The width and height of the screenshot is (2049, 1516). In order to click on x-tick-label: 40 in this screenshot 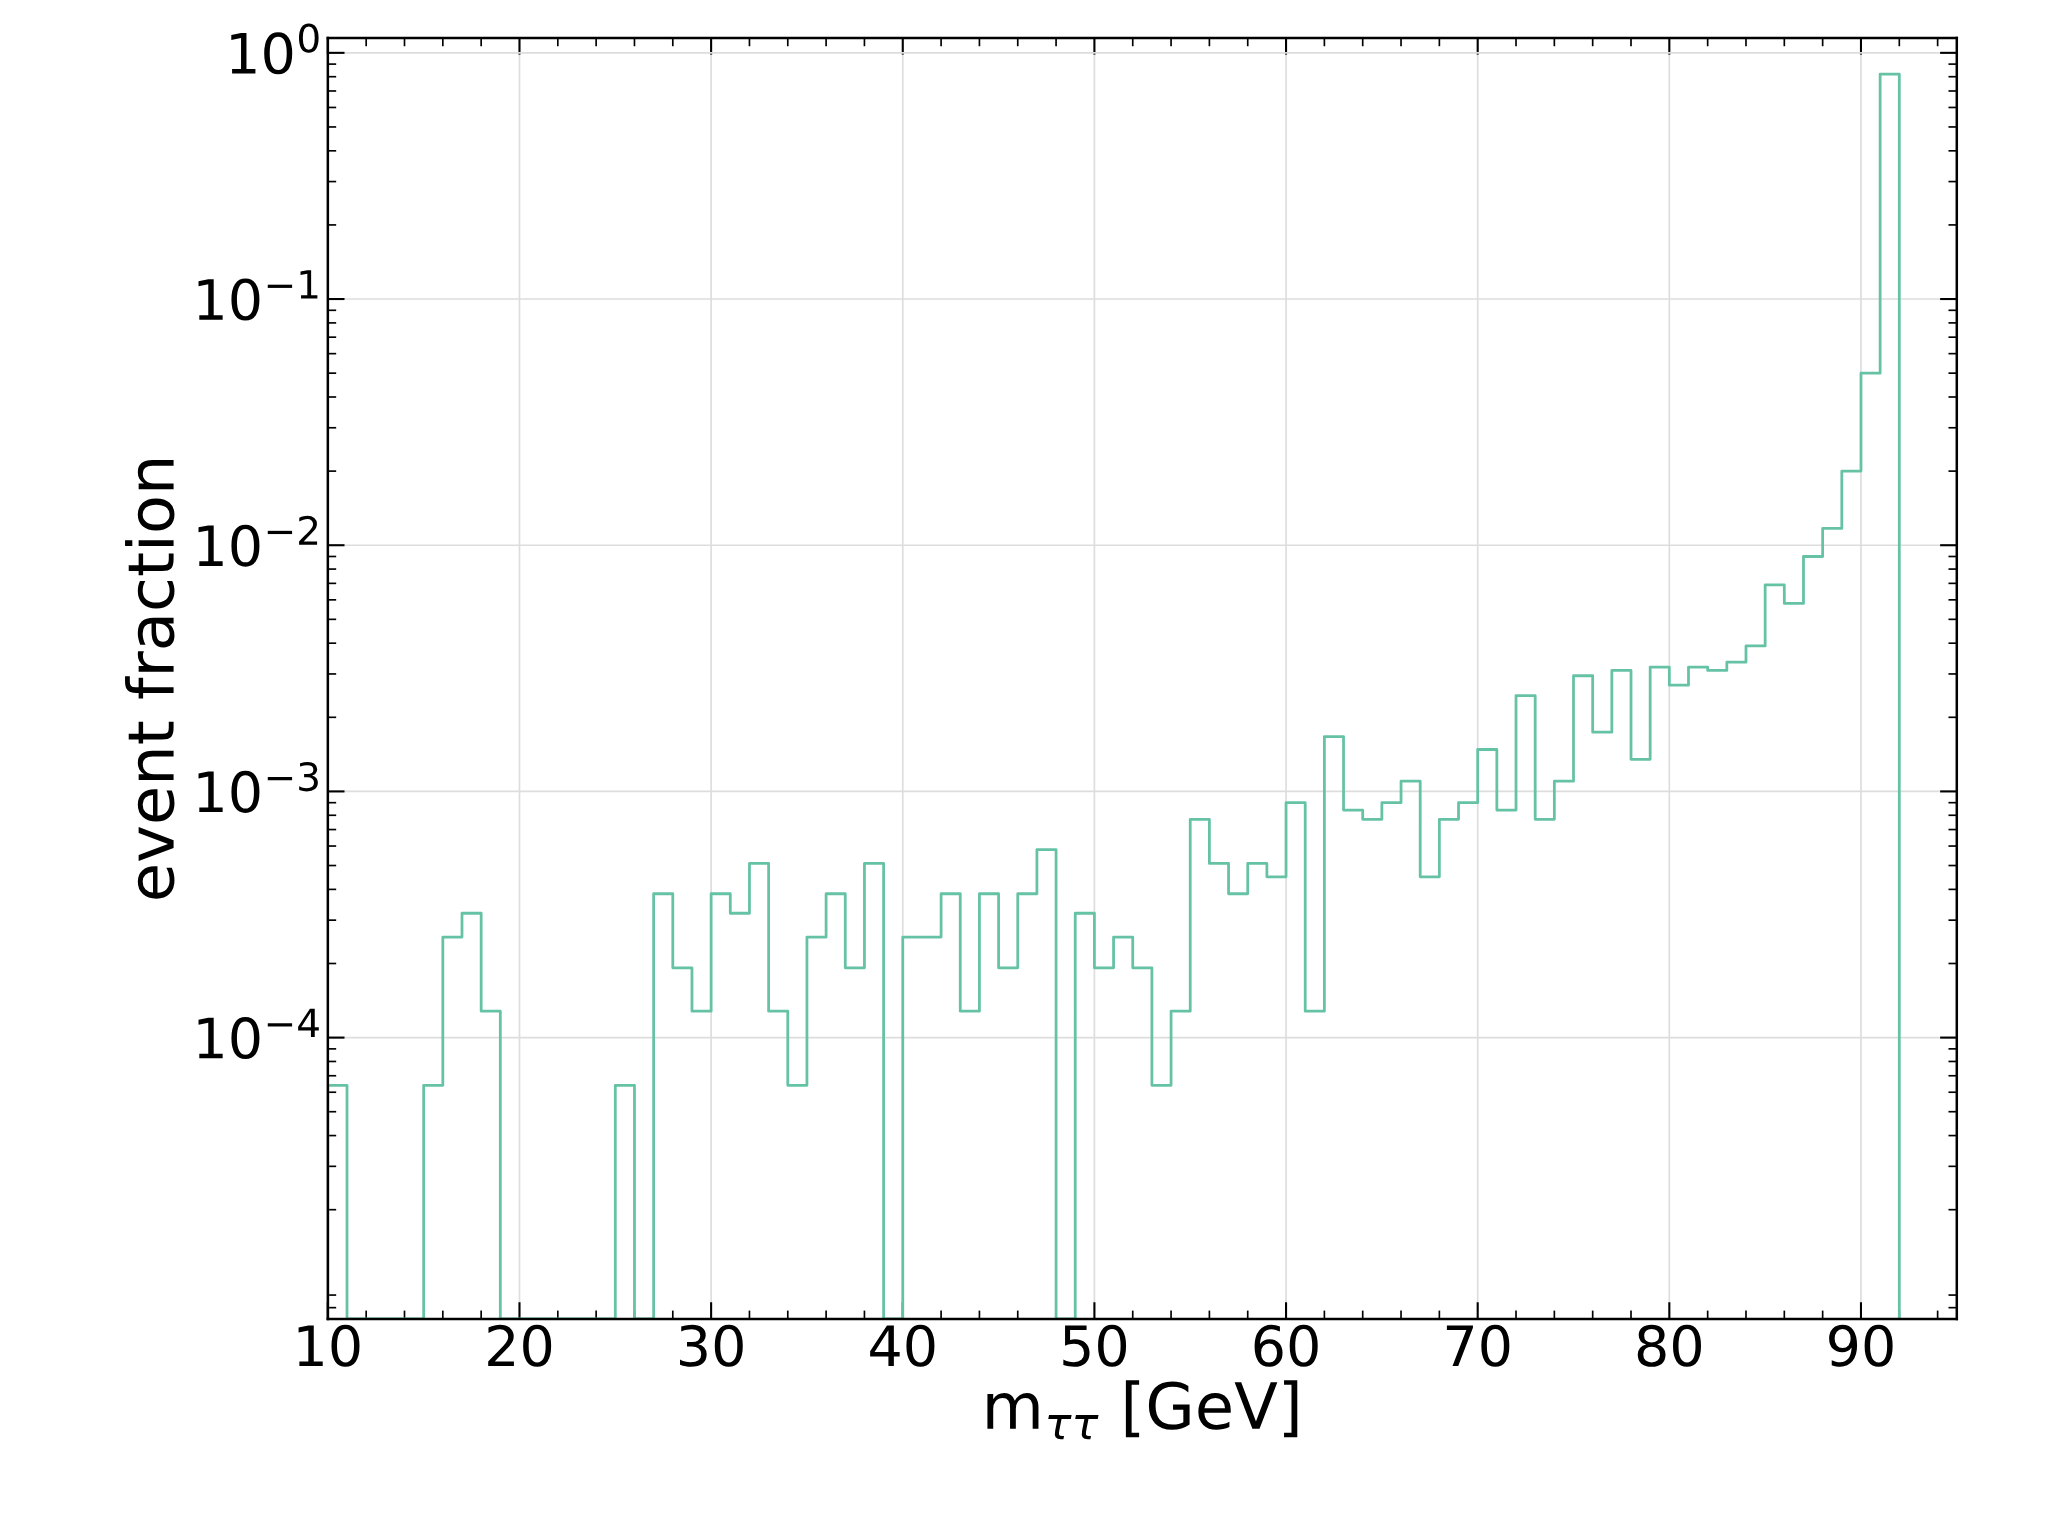, I will do `click(902, 1345)`.